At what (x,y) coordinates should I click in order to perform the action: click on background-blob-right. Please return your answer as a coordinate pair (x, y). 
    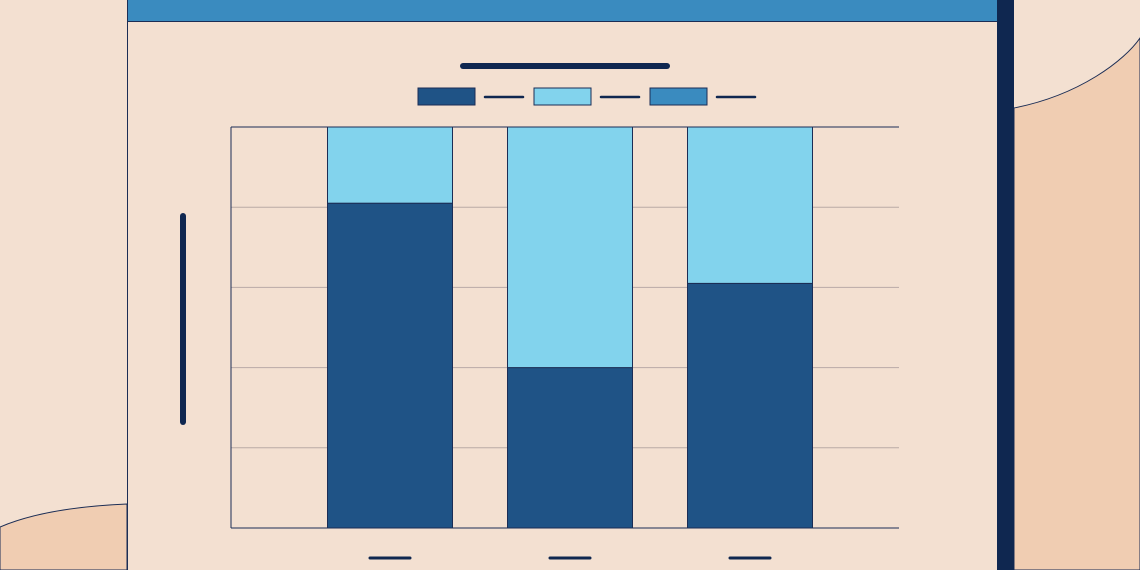
    Looking at the image, I should click on (1076, 303).